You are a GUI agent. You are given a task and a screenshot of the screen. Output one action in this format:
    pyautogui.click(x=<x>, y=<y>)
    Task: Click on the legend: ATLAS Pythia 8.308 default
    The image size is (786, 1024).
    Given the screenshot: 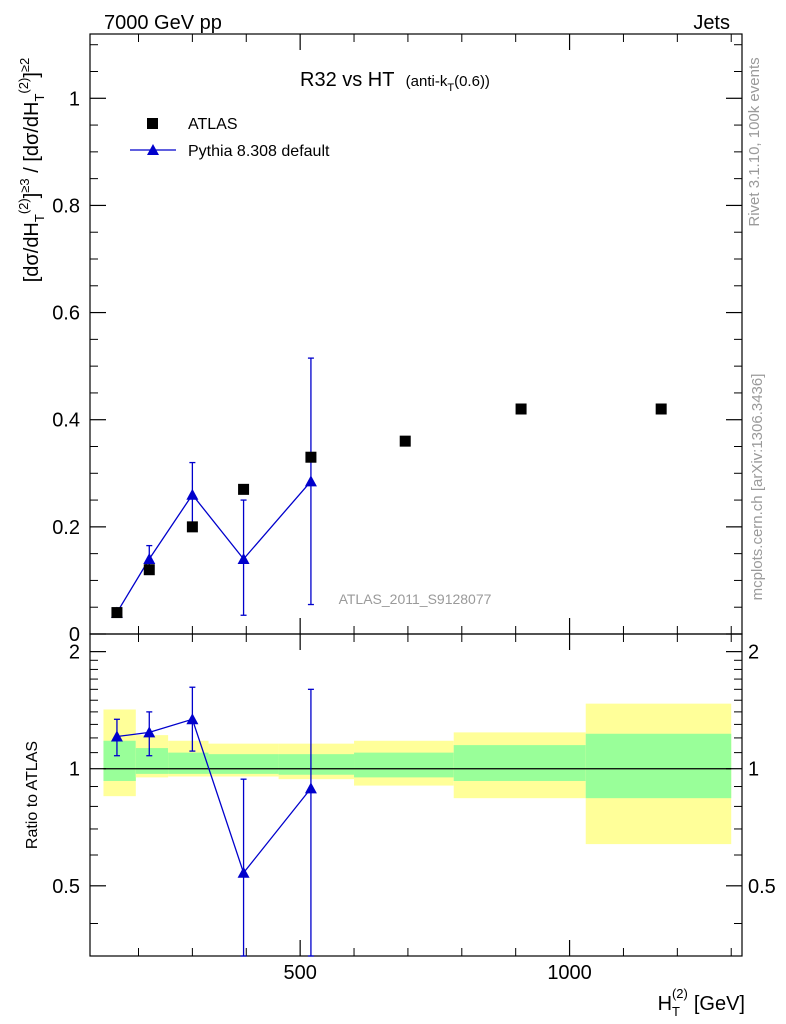 What is the action you would take?
    pyautogui.click(x=230, y=138)
    